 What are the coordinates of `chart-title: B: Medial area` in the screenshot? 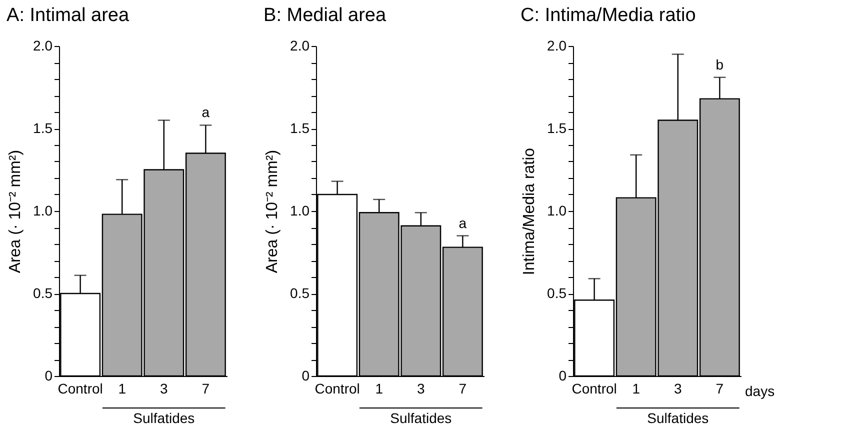 It's located at (325, 15).